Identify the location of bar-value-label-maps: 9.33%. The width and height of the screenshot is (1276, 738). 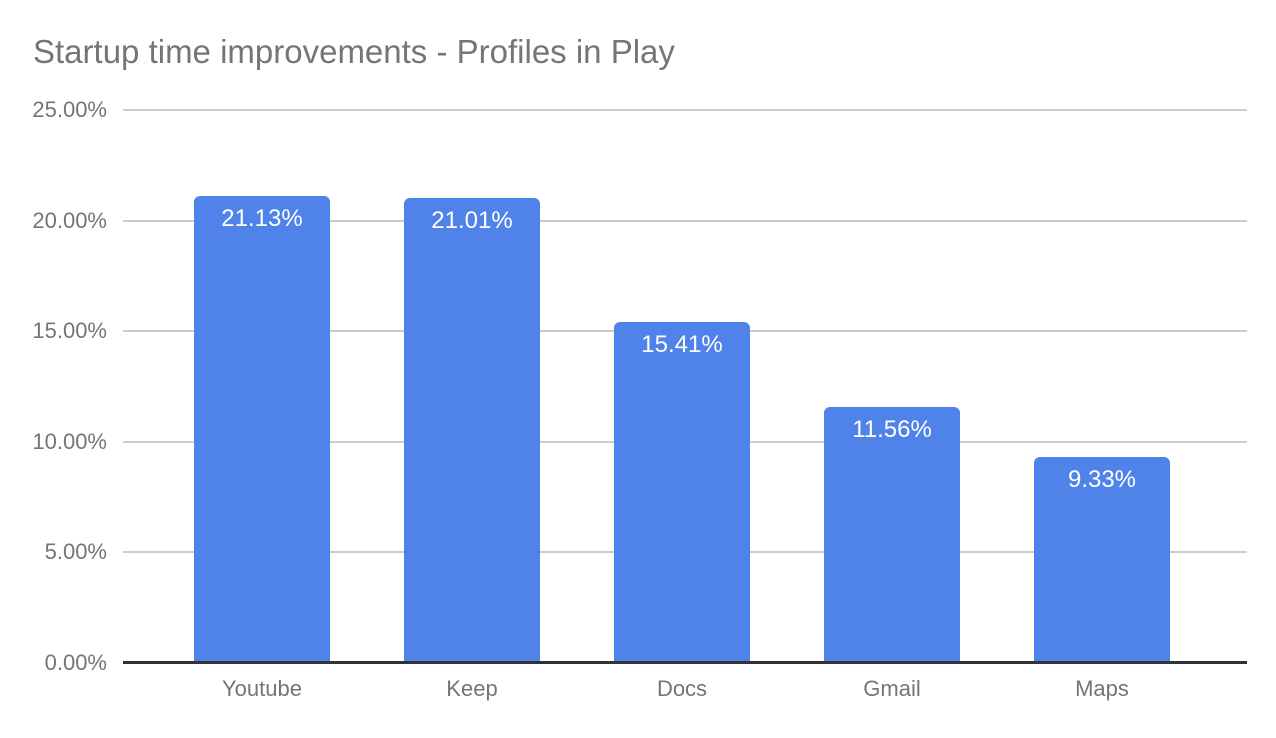
(1102, 479).